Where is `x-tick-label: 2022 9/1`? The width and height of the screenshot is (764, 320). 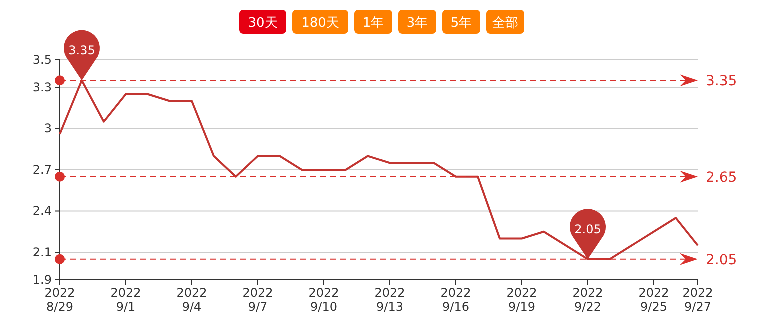 x-tick-label: 2022 9/1 is located at coordinates (126, 300).